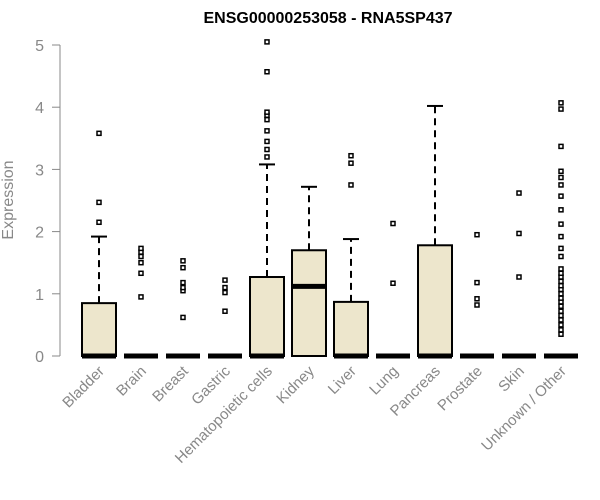 The width and height of the screenshot is (600, 500). I want to click on y-tick-label: 4, so click(39, 108).